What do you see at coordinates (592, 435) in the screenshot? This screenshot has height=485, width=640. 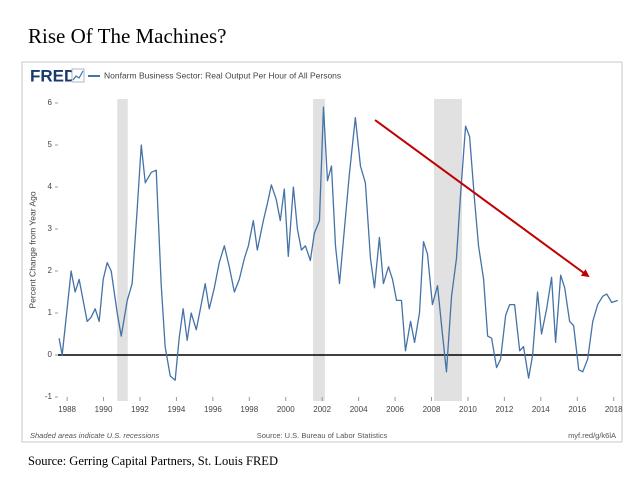 I see `link: myf.red/g/k6lA` at bounding box center [592, 435].